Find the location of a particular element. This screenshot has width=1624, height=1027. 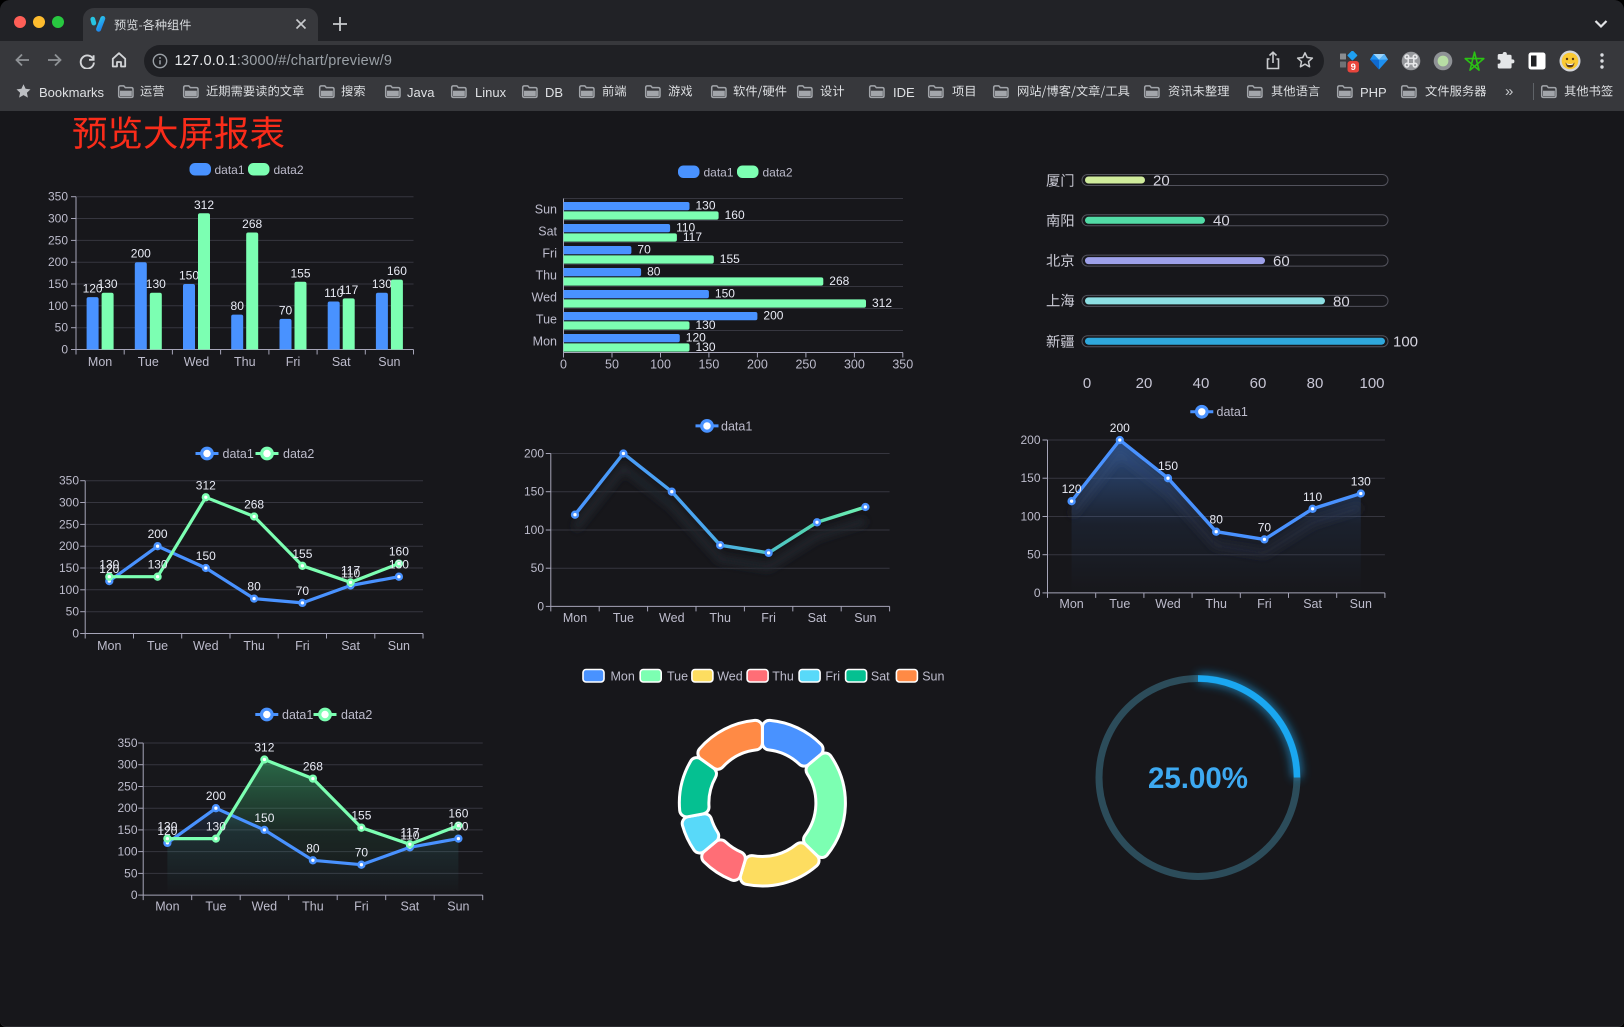

svg-text: 312 is located at coordinates (206, 485).